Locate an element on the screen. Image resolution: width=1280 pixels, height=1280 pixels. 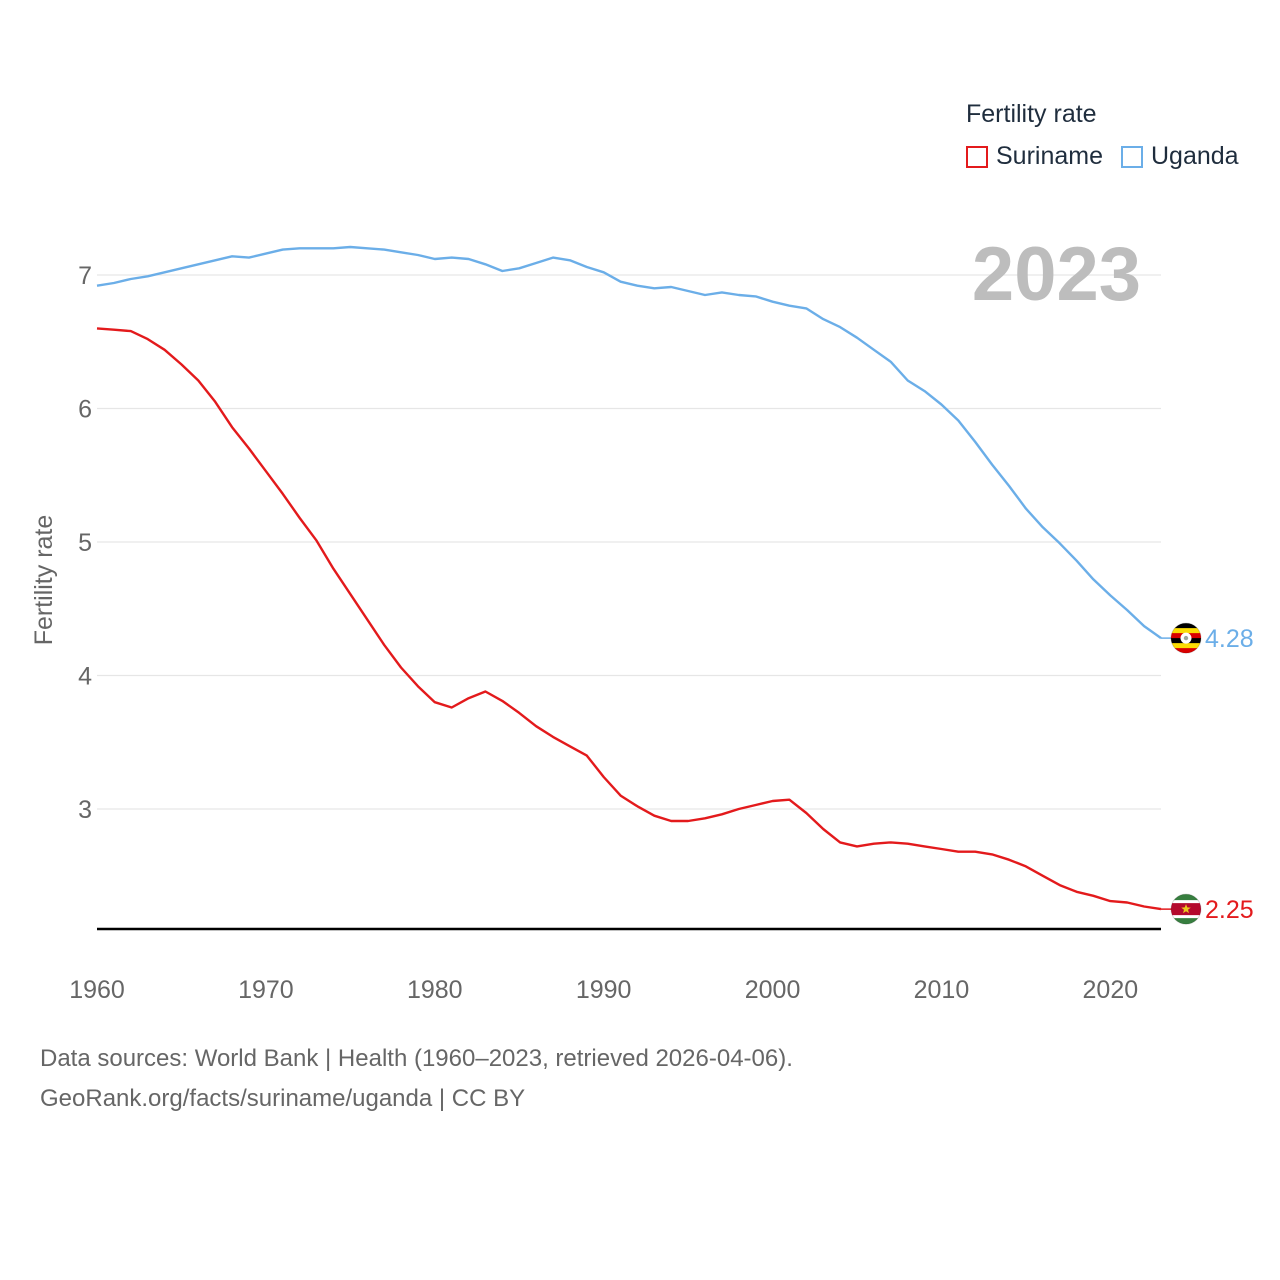
x-tick-label: 1990 is located at coordinates (604, 990).